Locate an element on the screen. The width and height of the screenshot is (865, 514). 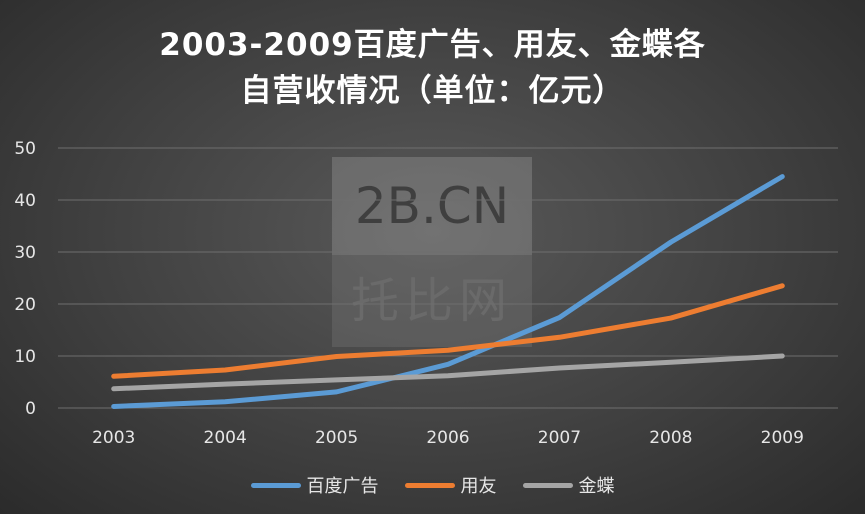
x-tick-label: 2008 is located at coordinates (670, 438).